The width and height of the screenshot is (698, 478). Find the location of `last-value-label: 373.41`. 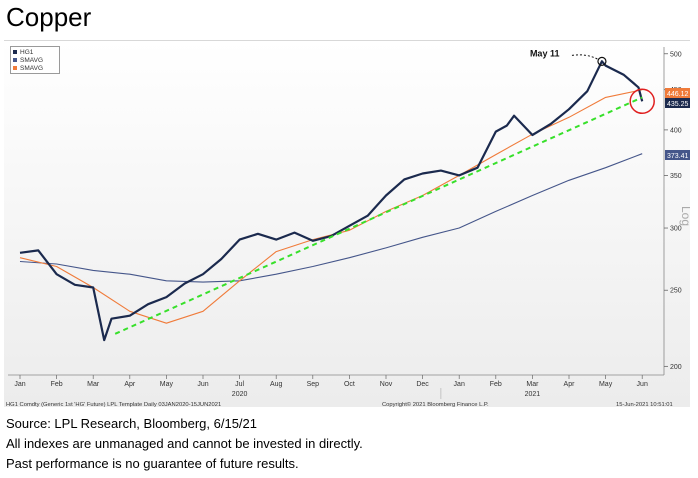

last-value-label: 373.41 is located at coordinates (678, 156).